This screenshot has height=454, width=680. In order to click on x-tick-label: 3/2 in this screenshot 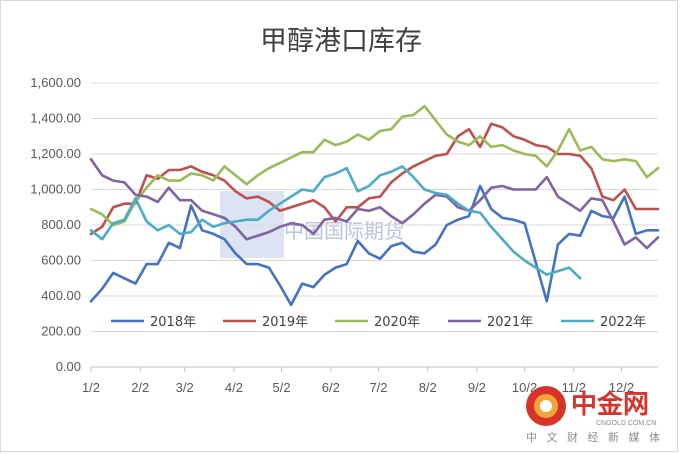, I will do `click(185, 387)`.